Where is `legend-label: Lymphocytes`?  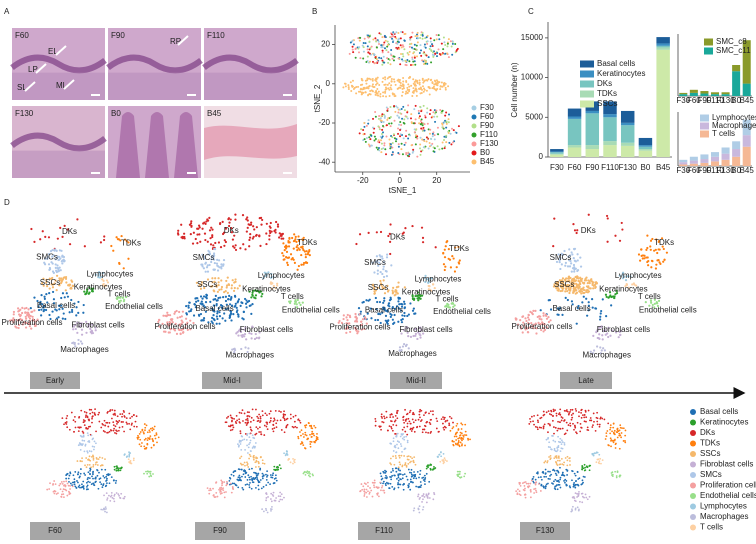 legend-label: Lymphocytes is located at coordinates (723, 506).